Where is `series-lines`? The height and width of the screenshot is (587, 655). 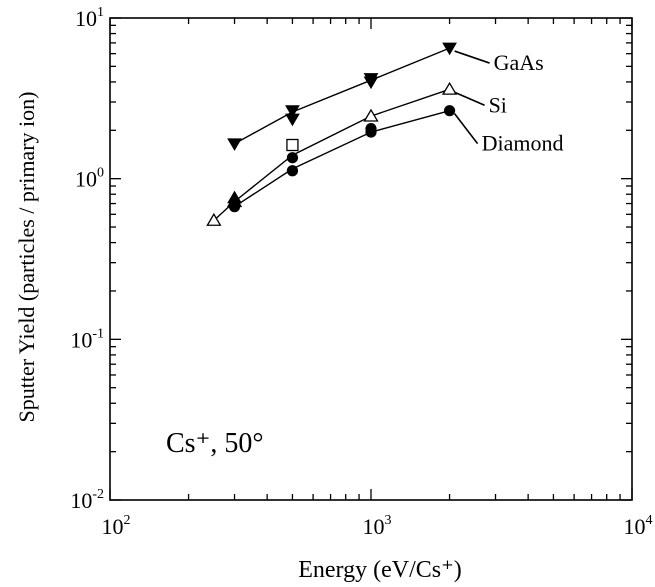
series-lines is located at coordinates (331, 134).